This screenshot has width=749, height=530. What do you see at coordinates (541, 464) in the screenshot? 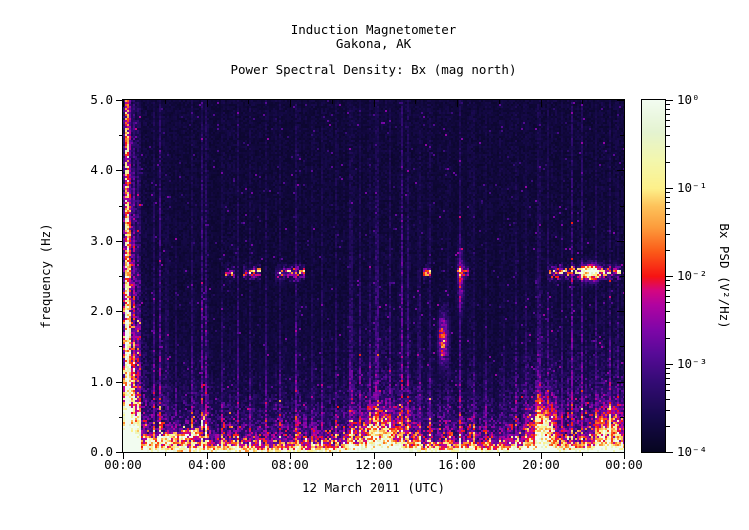
I see `x-tick-label: 20:00` at bounding box center [541, 464].